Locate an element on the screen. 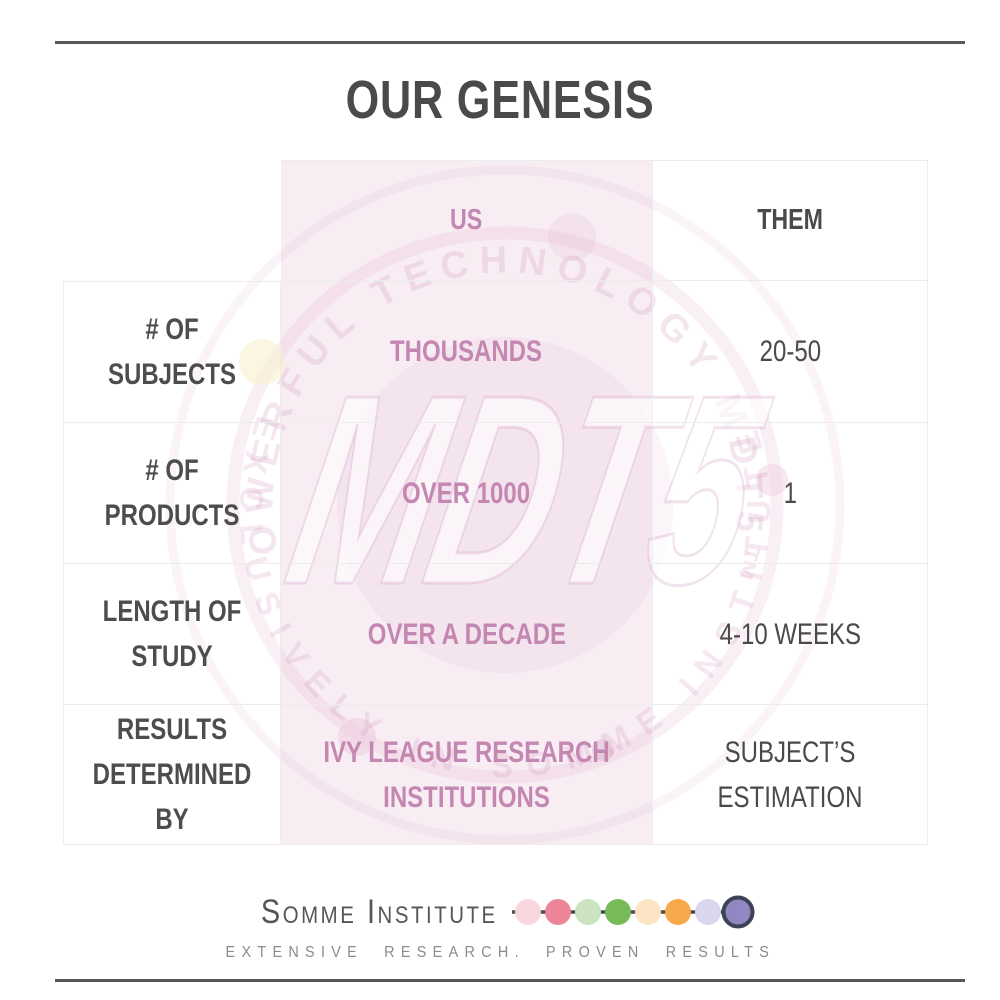  row-label-products: # OF PRODUCTS is located at coordinates (172, 493).